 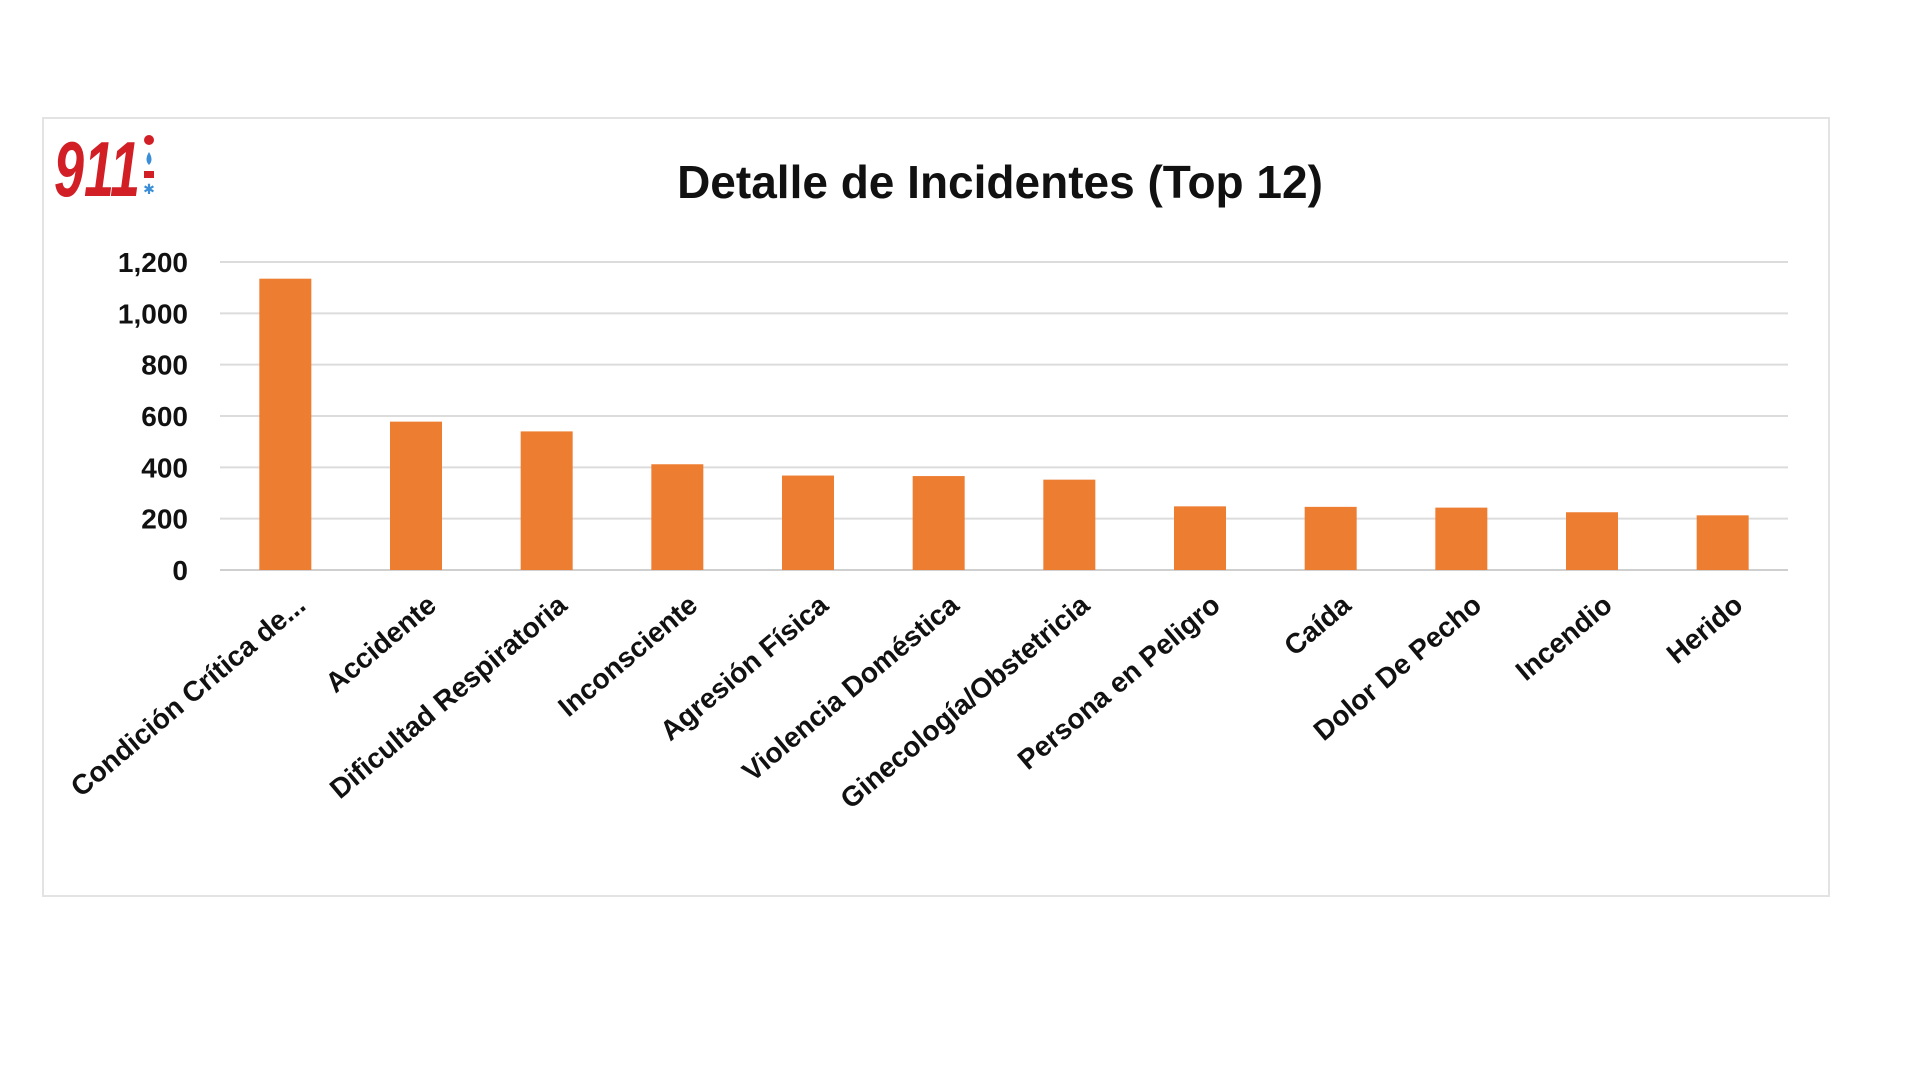 What do you see at coordinates (850, 688) in the screenshot?
I see `x-category-label: Violencia Doméstica` at bounding box center [850, 688].